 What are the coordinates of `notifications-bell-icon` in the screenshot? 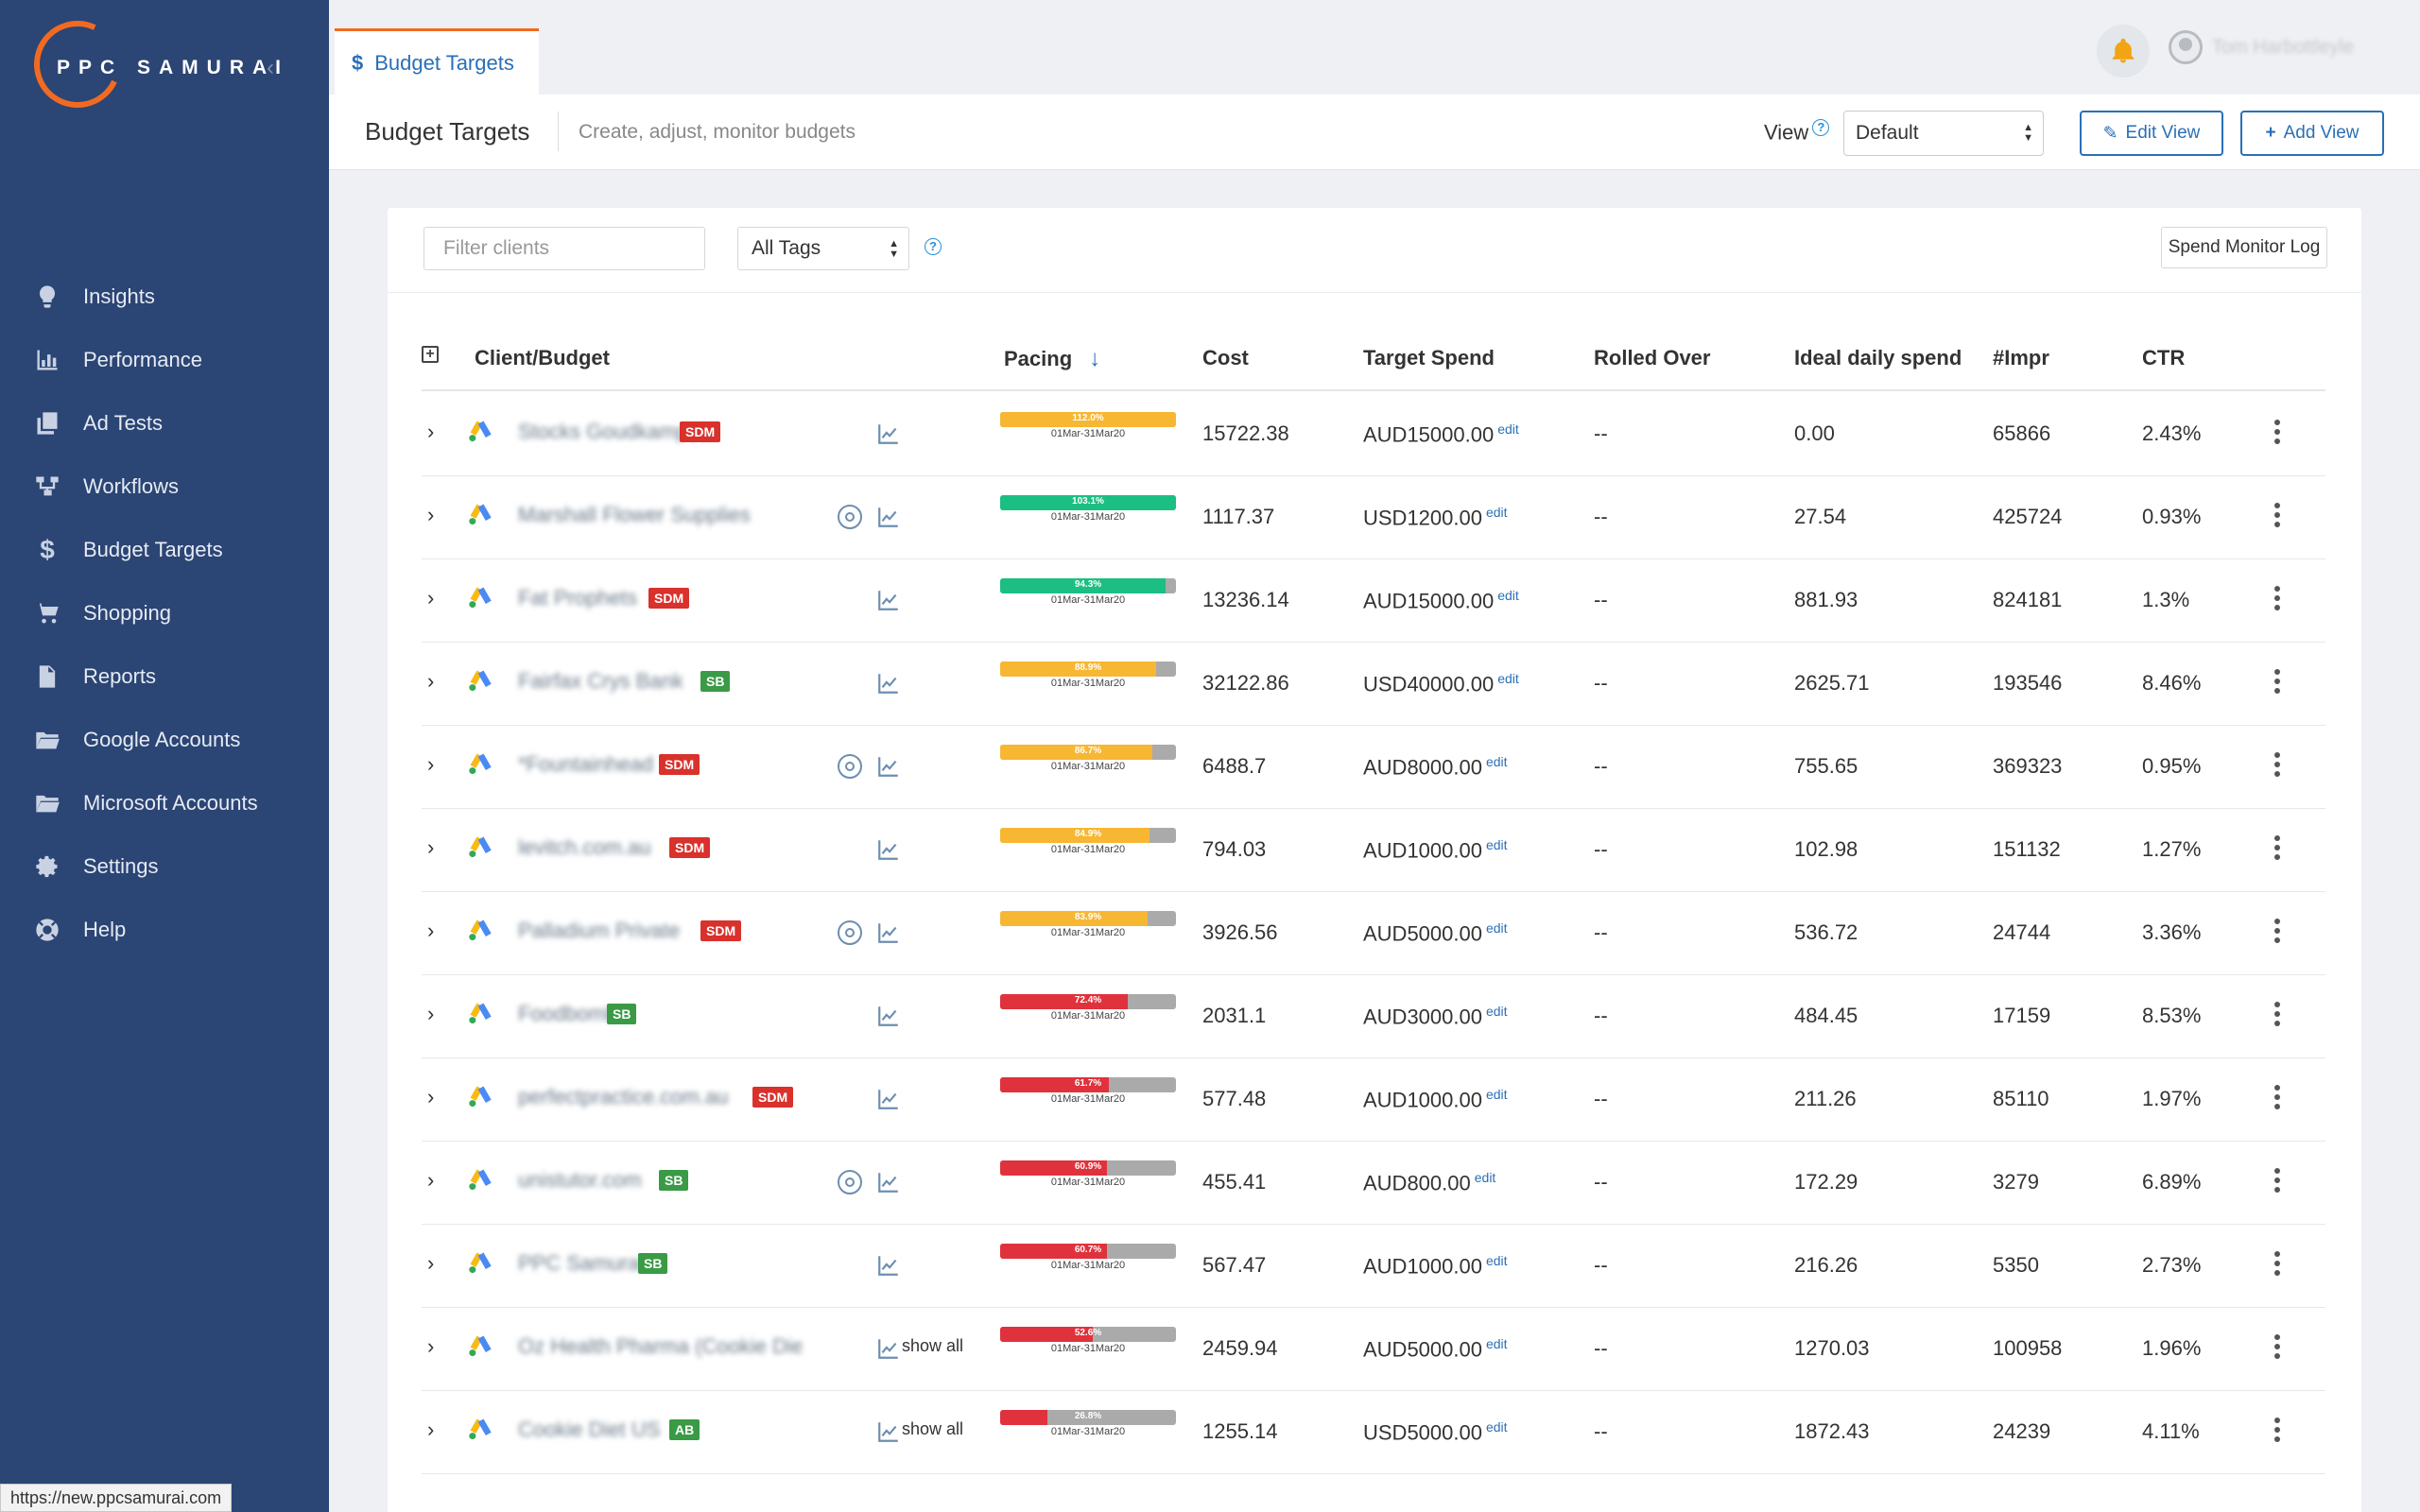 It's located at (2124, 51).